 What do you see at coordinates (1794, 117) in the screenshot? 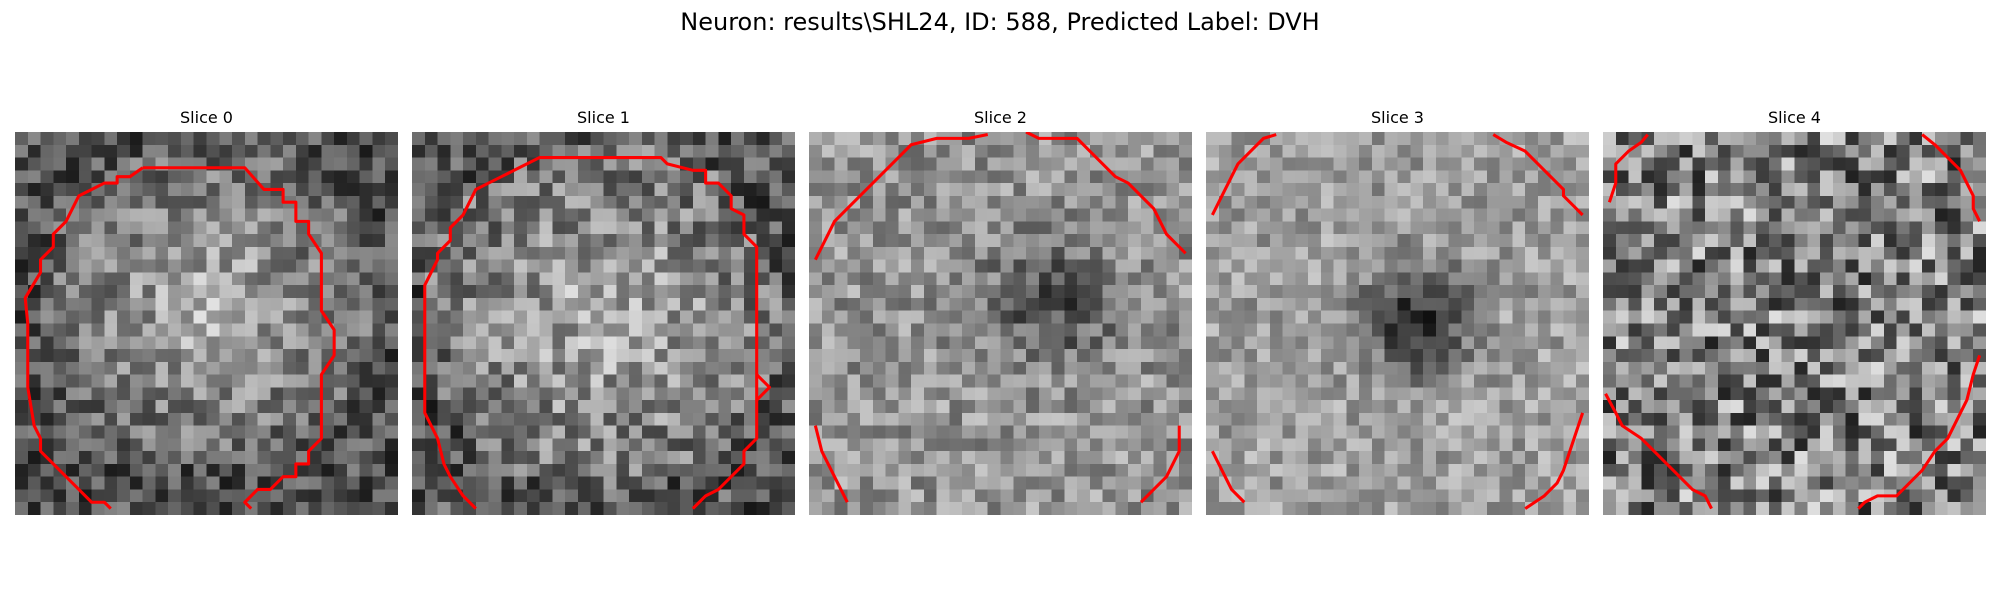
I see `slice-title-4: Slice 4` at bounding box center [1794, 117].